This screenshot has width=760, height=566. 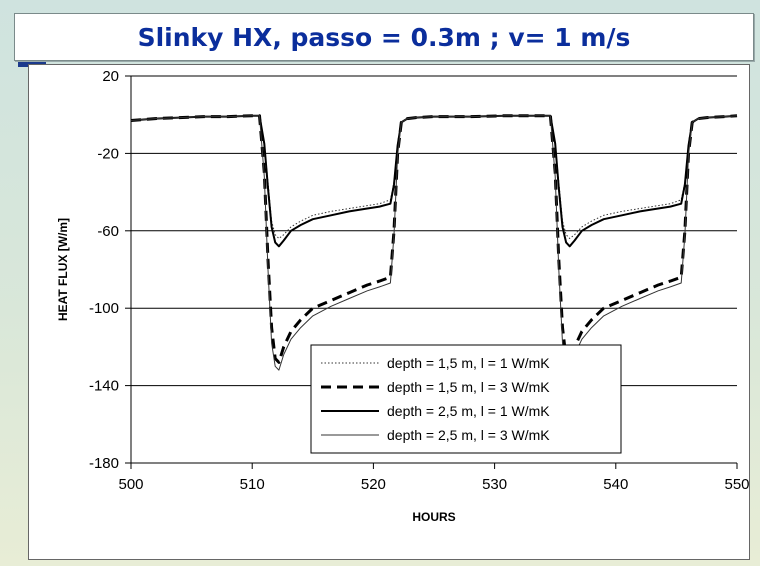 What do you see at coordinates (615, 484) in the screenshot?
I see `x-tick-label: 540` at bounding box center [615, 484].